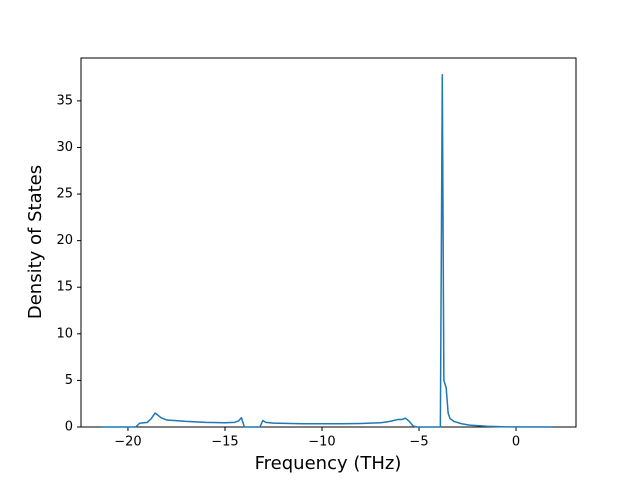  What do you see at coordinates (516, 442) in the screenshot?
I see `x-tick-label: 0` at bounding box center [516, 442].